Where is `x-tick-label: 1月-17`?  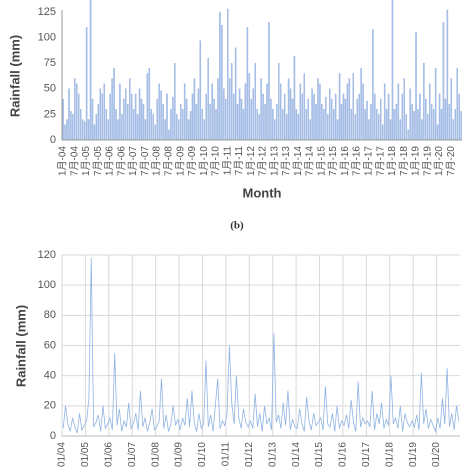 x-tick-label: 1月-17 is located at coordinates (369, 161).